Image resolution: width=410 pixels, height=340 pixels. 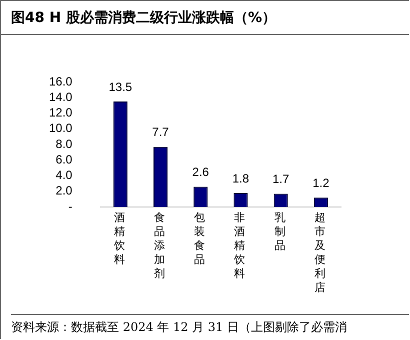 I want to click on x-tick-label: 超市及便利店, so click(x=320, y=253).